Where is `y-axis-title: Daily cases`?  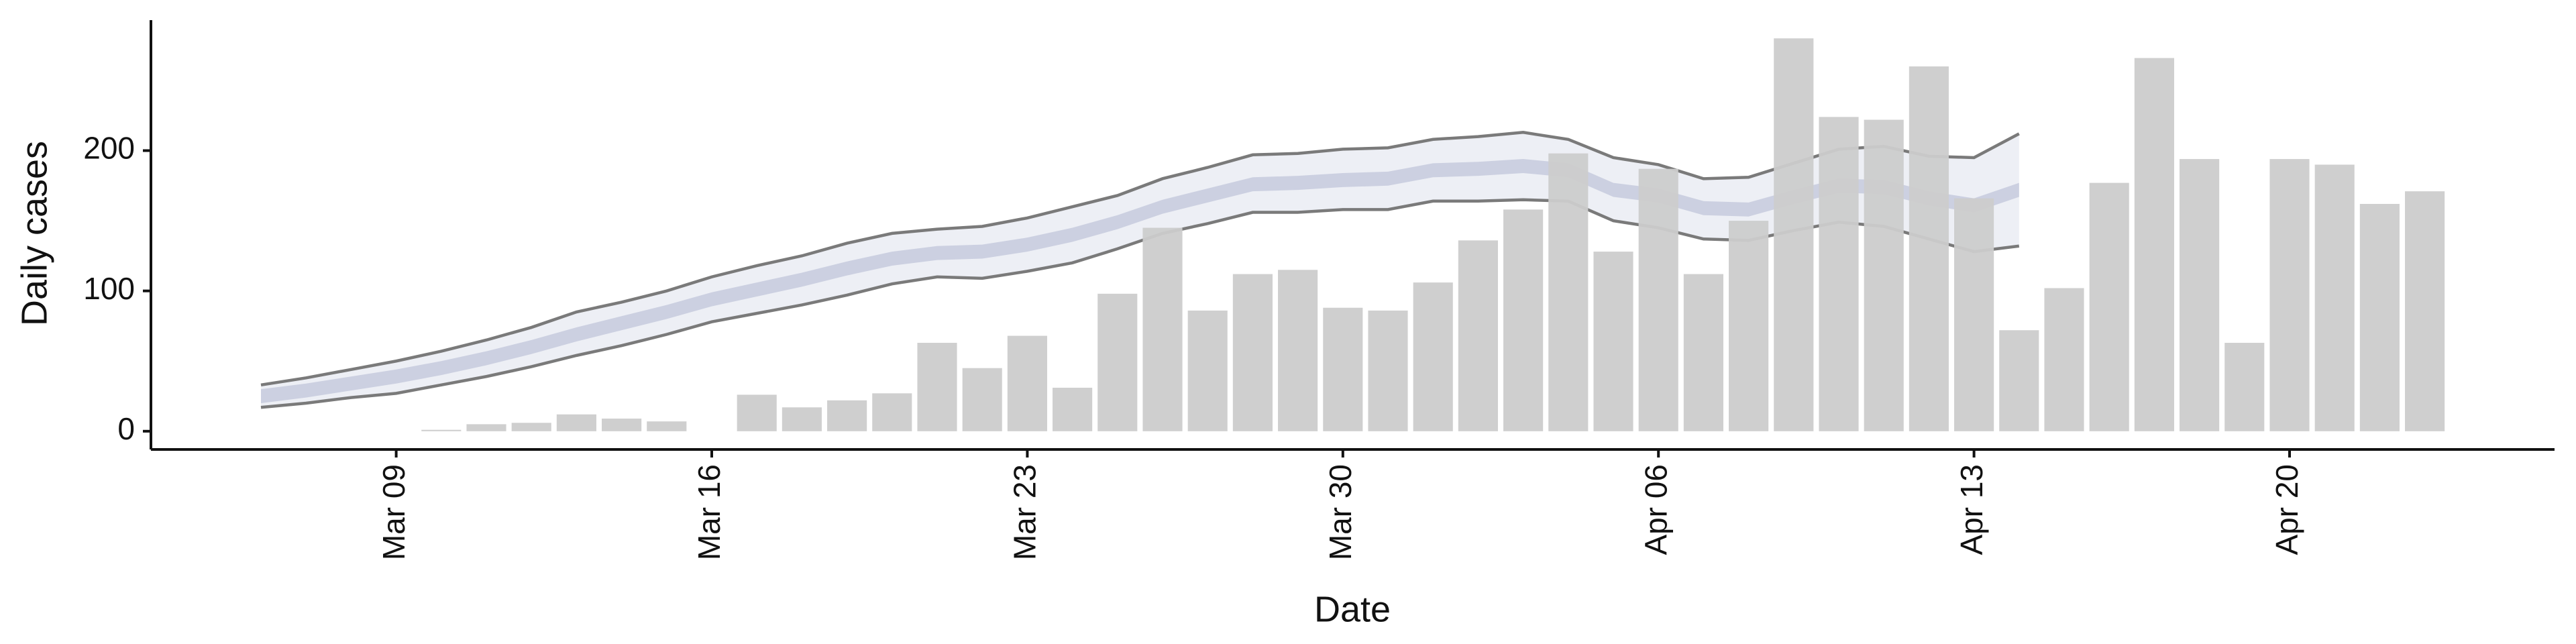
y-axis-title: Daily cases is located at coordinates (34, 233).